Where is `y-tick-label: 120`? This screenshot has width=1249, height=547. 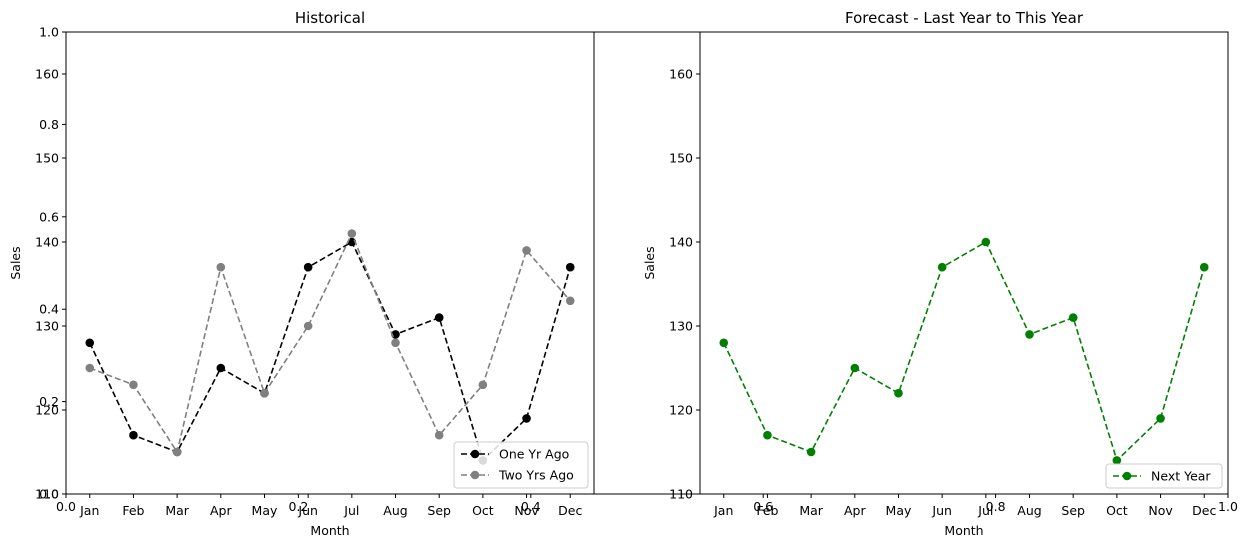
y-tick-label: 120 is located at coordinates (681, 410).